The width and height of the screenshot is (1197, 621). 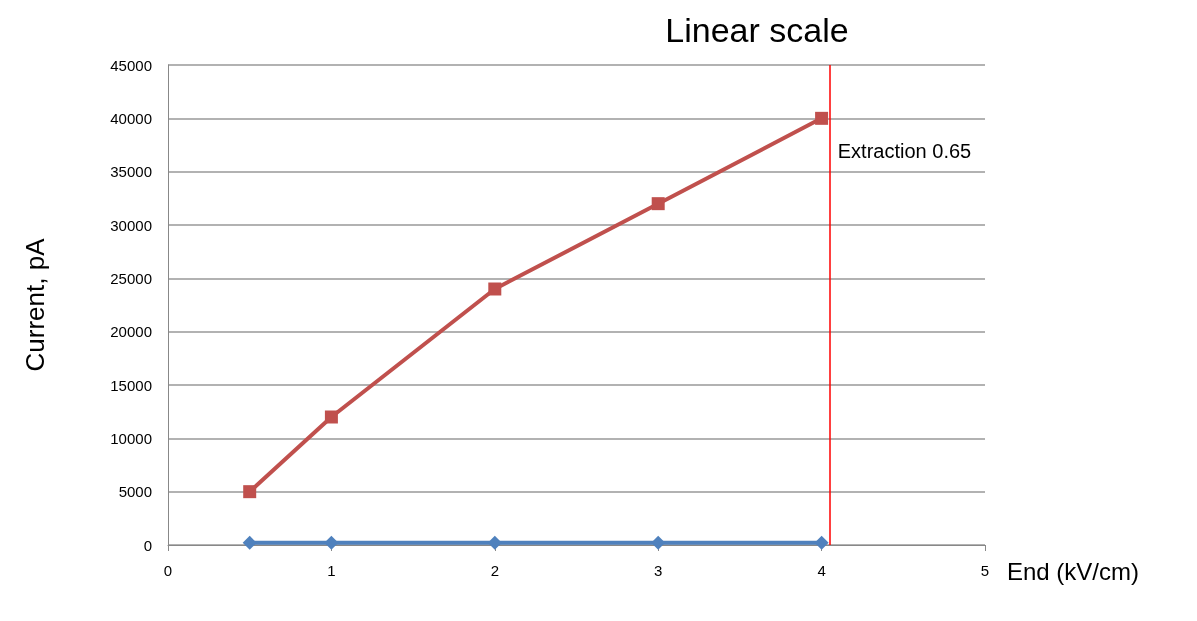 What do you see at coordinates (494, 570) in the screenshot?
I see `x-tick-label: 2` at bounding box center [494, 570].